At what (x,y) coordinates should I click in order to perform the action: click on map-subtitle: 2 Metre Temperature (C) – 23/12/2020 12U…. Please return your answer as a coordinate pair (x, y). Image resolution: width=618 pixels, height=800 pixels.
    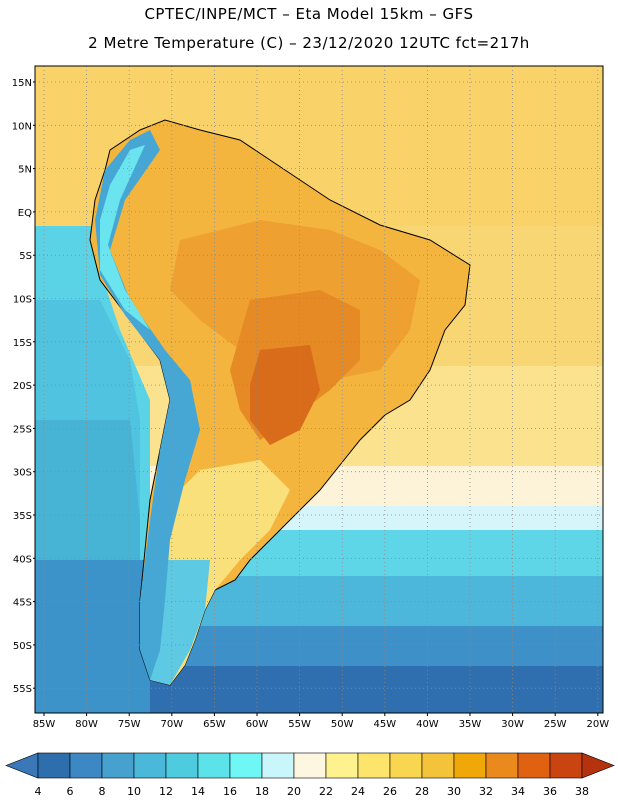
    Looking at the image, I should click on (309, 43).